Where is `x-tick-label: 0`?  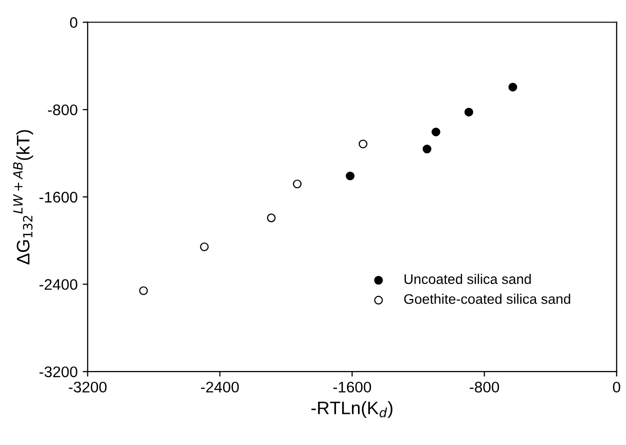
x-tick-label: 0 is located at coordinates (616, 387).